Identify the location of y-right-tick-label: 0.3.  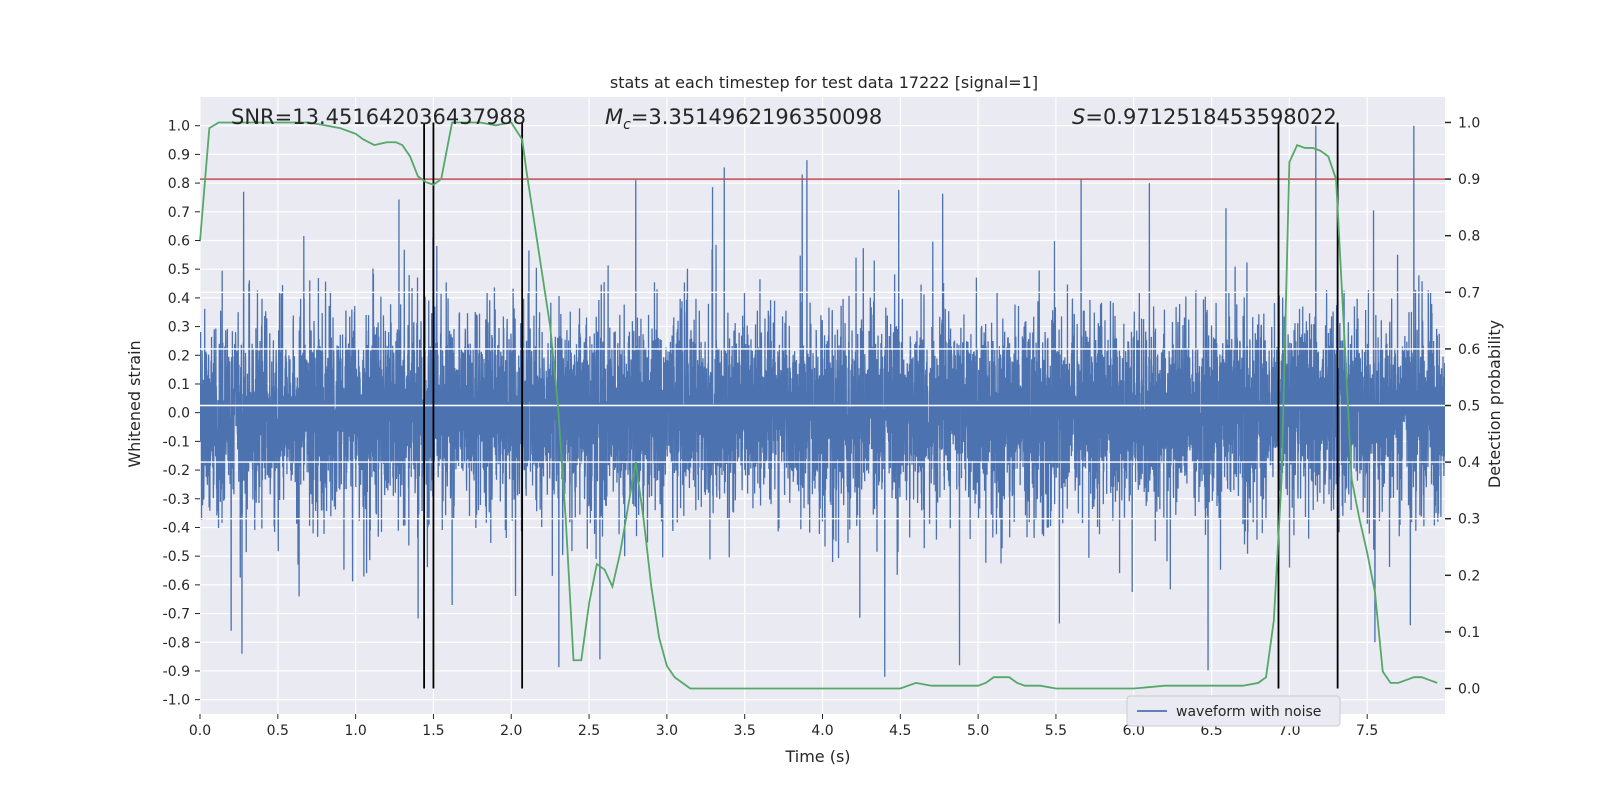
(1469, 520).